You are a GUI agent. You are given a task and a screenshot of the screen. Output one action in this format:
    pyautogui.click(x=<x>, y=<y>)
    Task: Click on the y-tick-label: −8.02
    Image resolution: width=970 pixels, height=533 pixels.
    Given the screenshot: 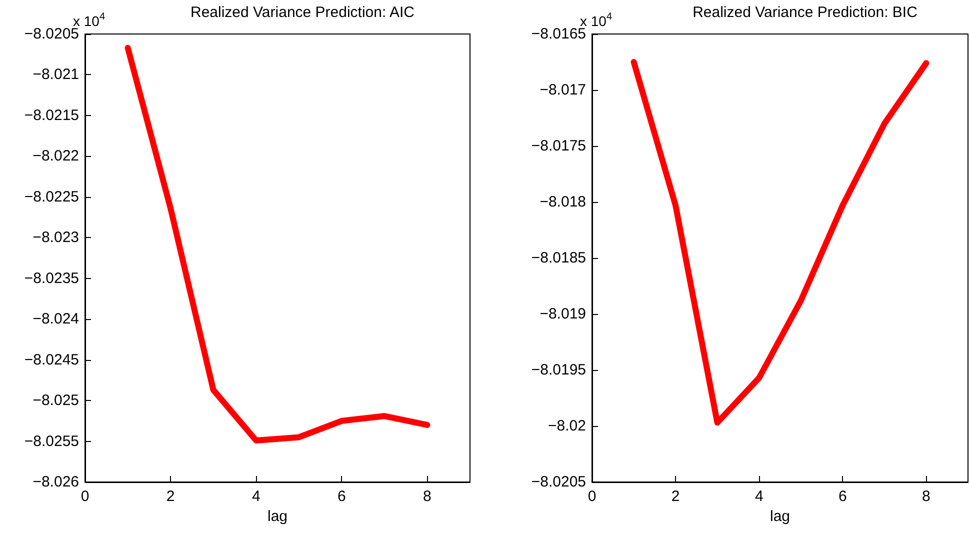 What is the action you would take?
    pyautogui.click(x=567, y=426)
    